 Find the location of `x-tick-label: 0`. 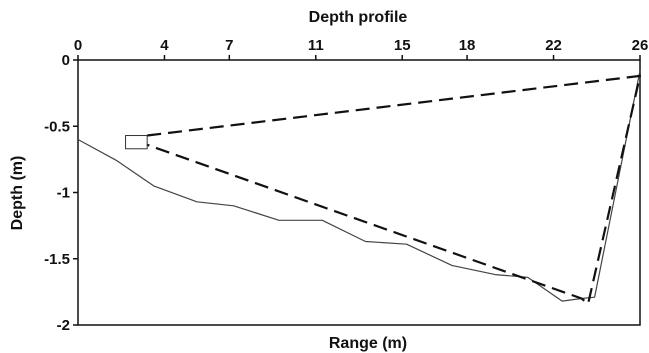

x-tick-label: 0 is located at coordinates (78, 45).